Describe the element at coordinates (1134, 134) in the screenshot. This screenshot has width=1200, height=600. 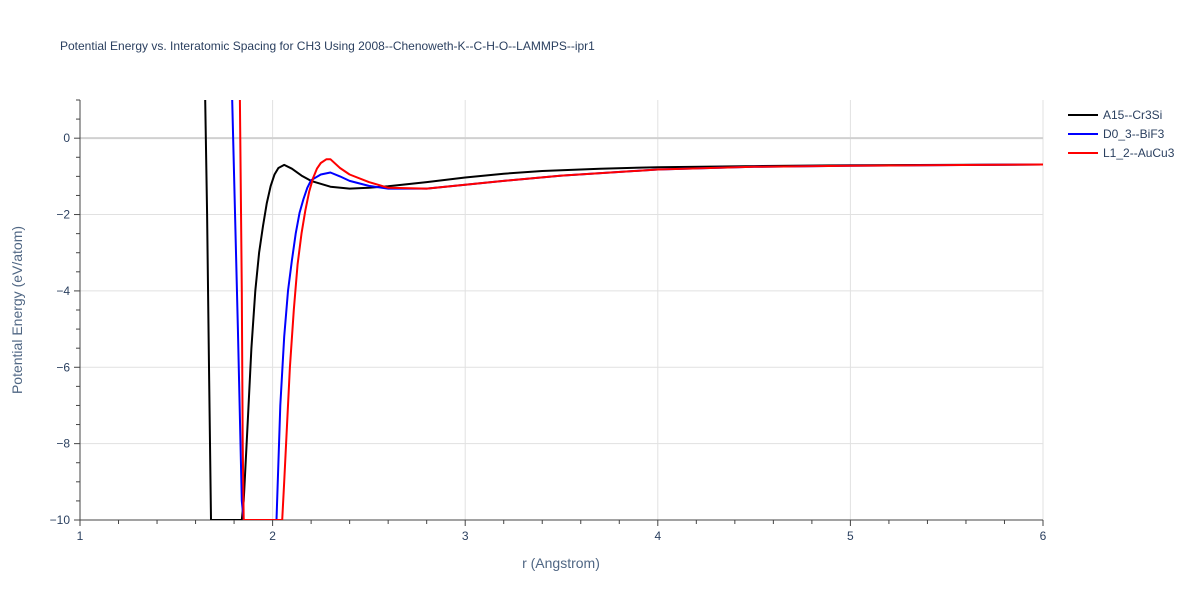
I see `legend-label-2: D0_3--BiF3` at that location.